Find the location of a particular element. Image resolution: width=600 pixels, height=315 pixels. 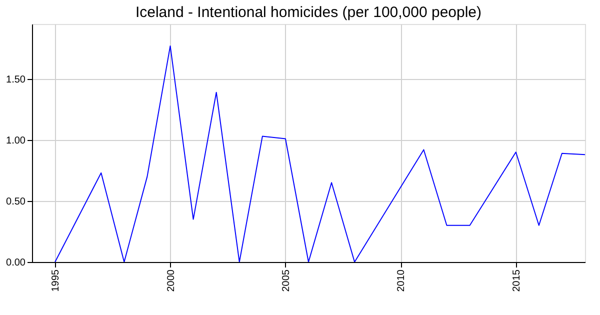

x-tick-label: 1995 is located at coordinates (56, 280).